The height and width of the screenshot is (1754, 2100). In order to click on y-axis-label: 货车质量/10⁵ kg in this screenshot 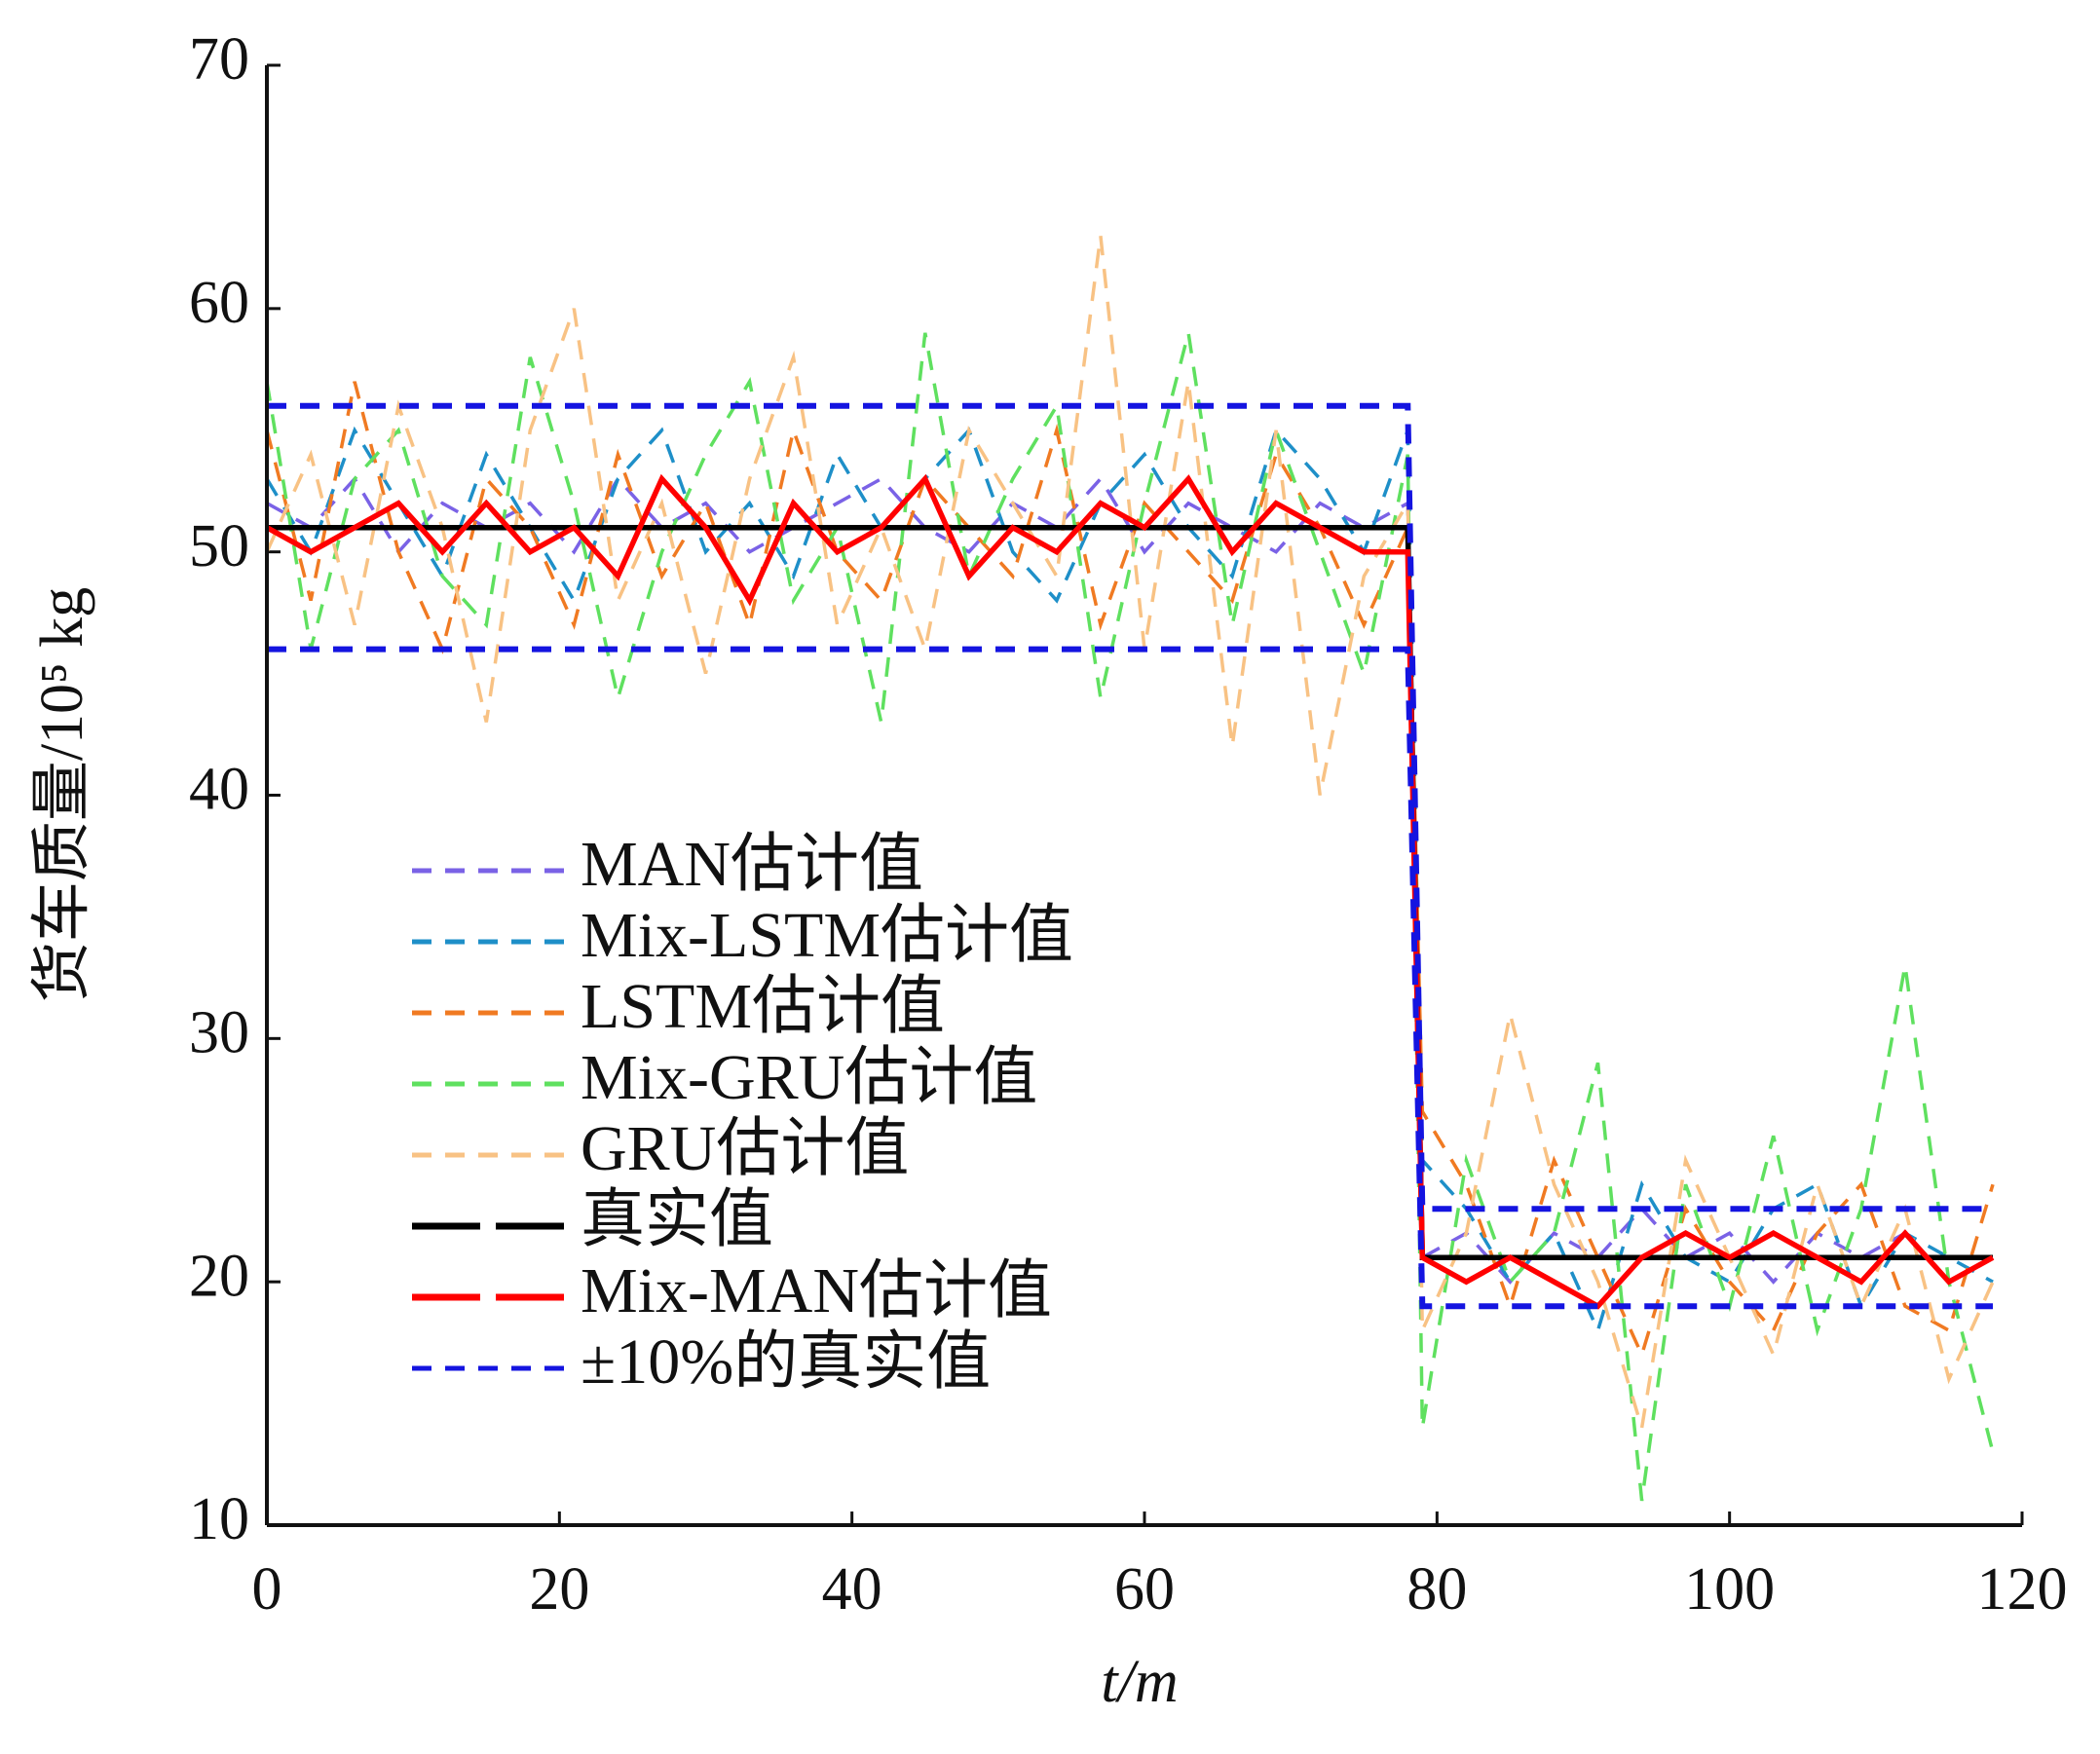, I will do `click(62, 795)`.